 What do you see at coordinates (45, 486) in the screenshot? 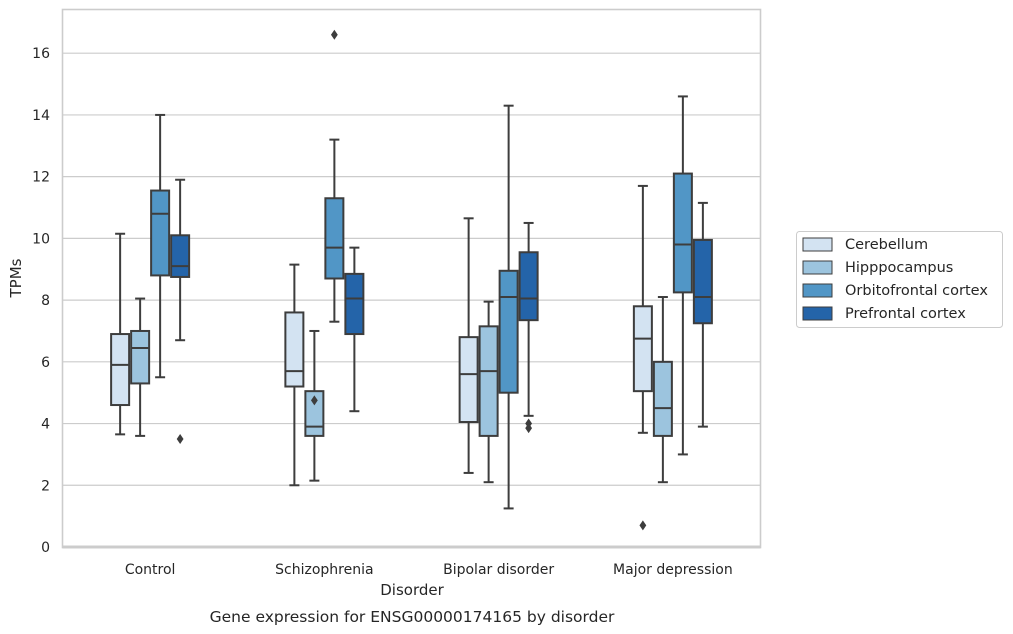
I see `y-tick-label: 2` at bounding box center [45, 486].